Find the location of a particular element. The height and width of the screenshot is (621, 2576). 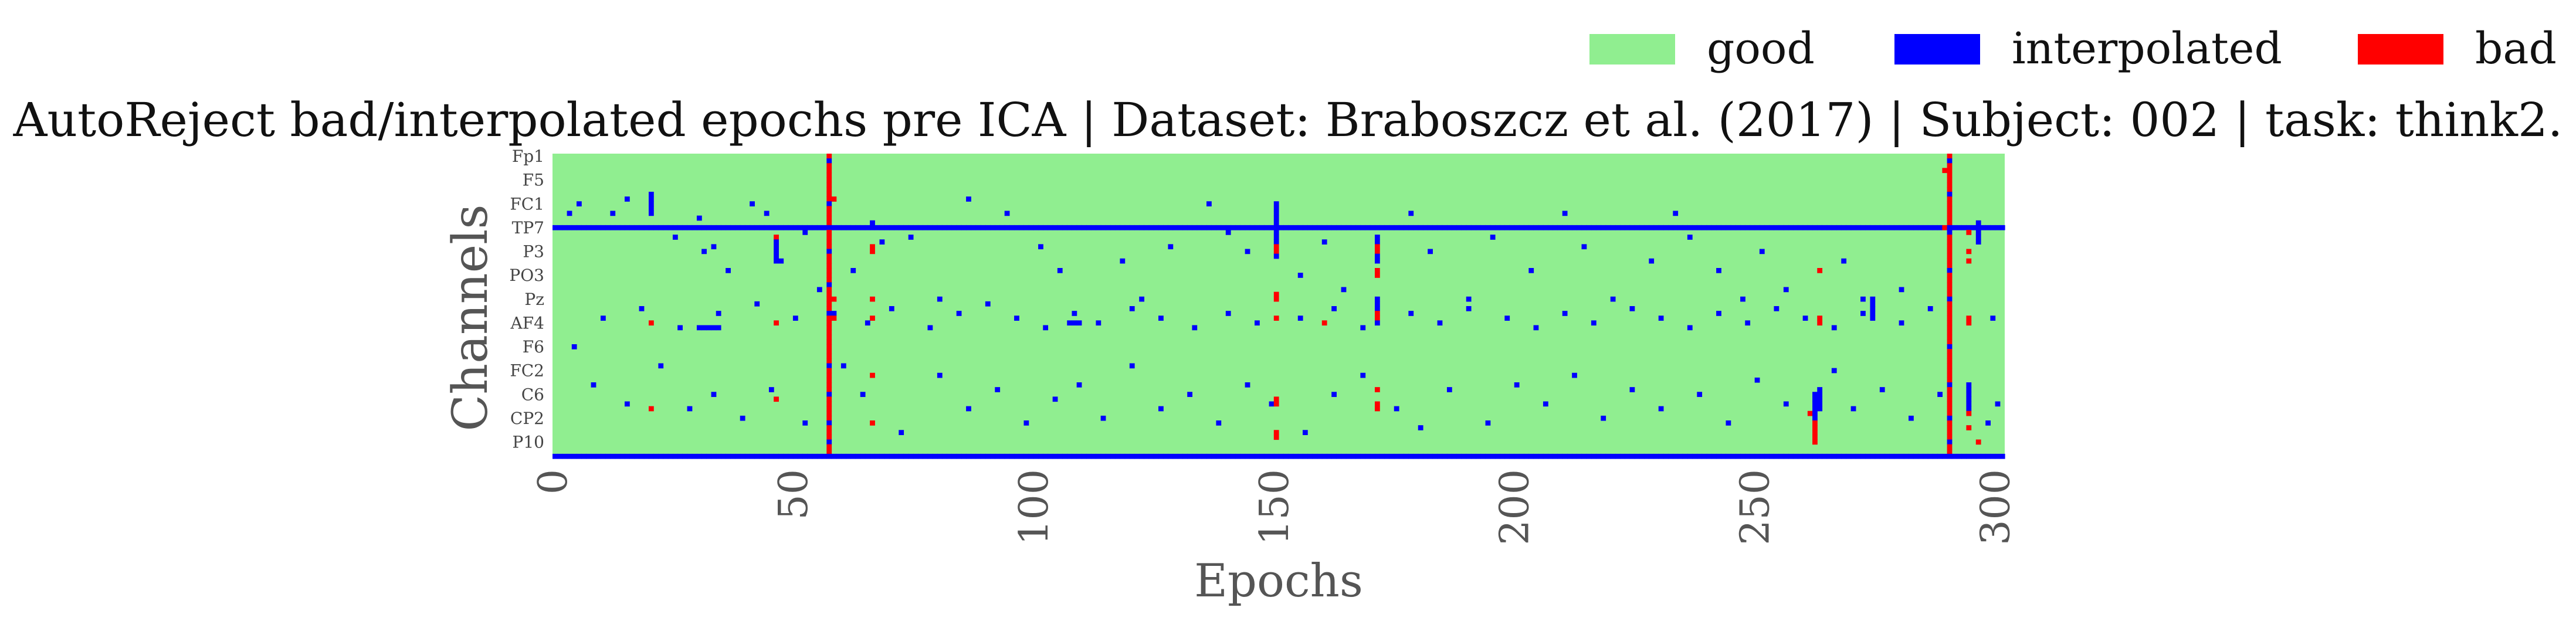

y-tick-label: F6 is located at coordinates (534, 347).